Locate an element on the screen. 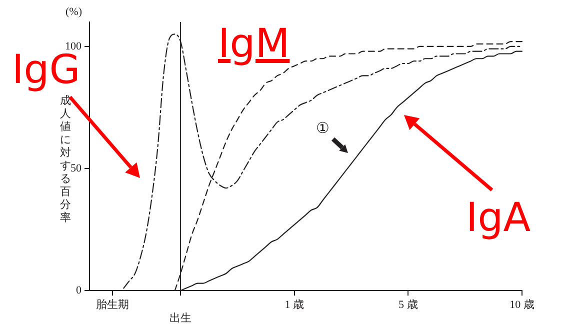  x-tick-label: 5 歳 is located at coordinates (408, 305).